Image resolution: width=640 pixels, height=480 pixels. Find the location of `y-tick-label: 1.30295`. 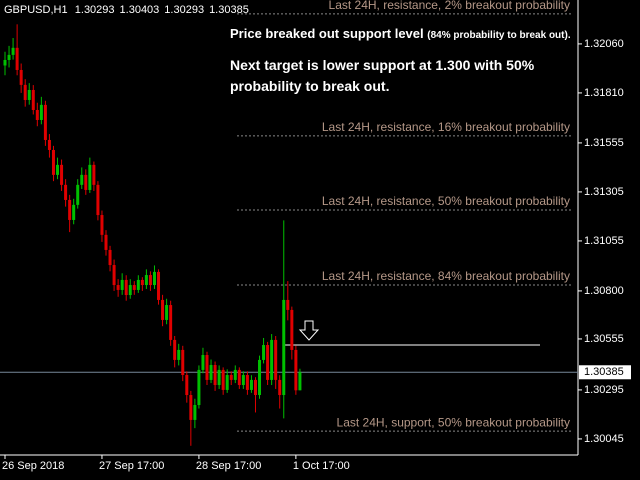

y-tick-label: 1.30295 is located at coordinates (604, 390).